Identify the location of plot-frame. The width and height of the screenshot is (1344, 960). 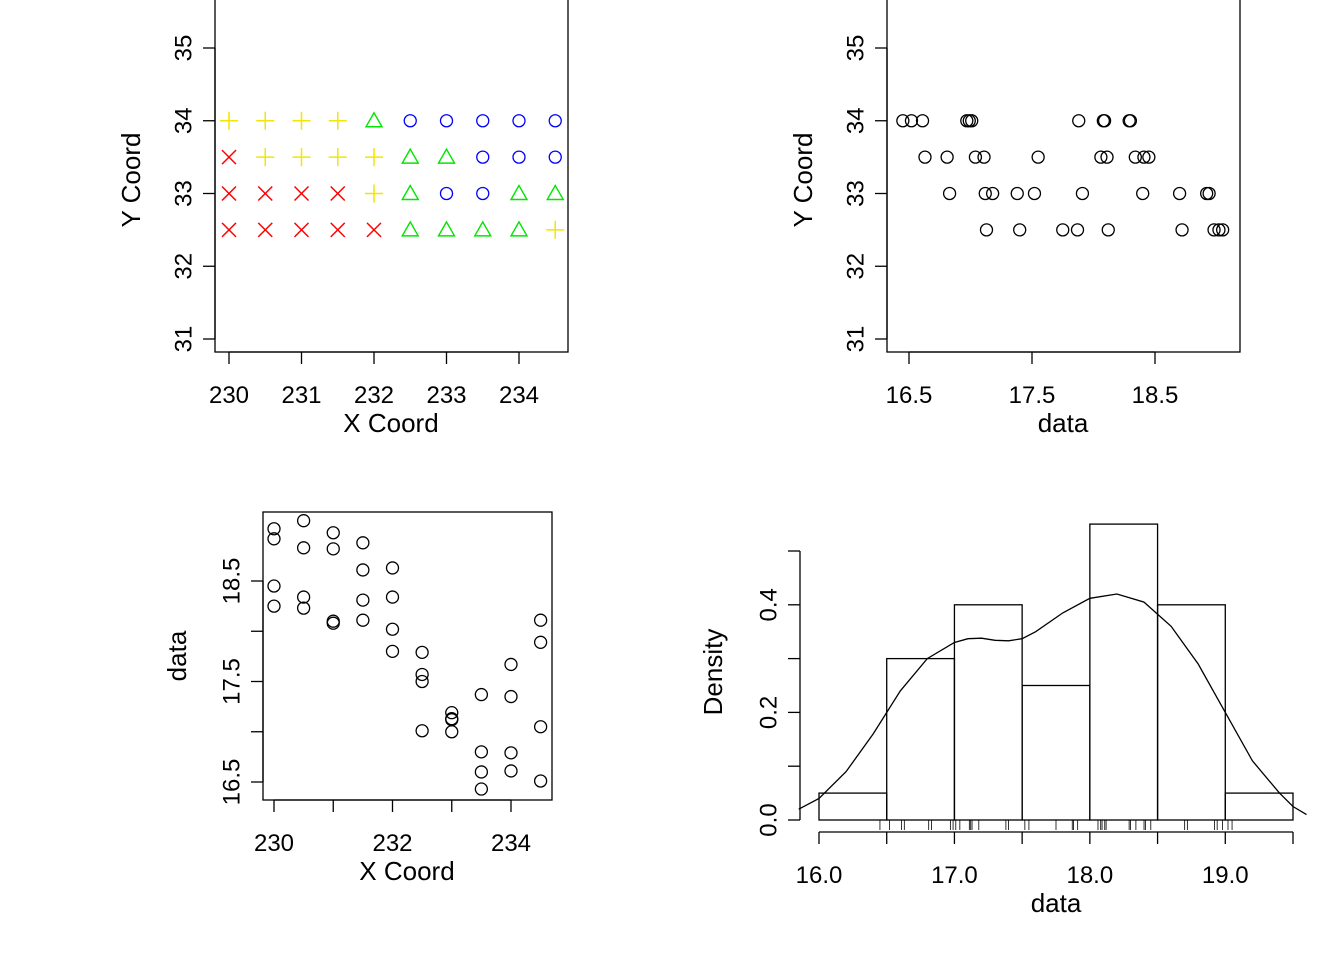
(407, 656).